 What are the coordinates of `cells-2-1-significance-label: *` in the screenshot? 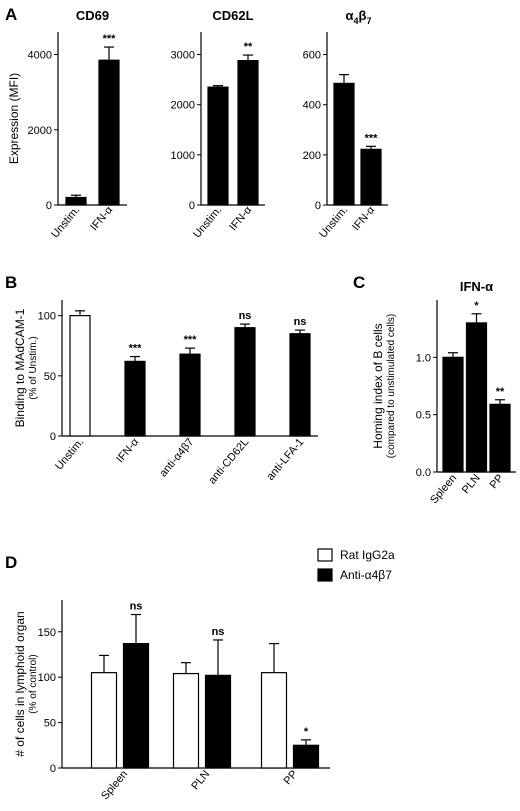 It's located at (306, 732).